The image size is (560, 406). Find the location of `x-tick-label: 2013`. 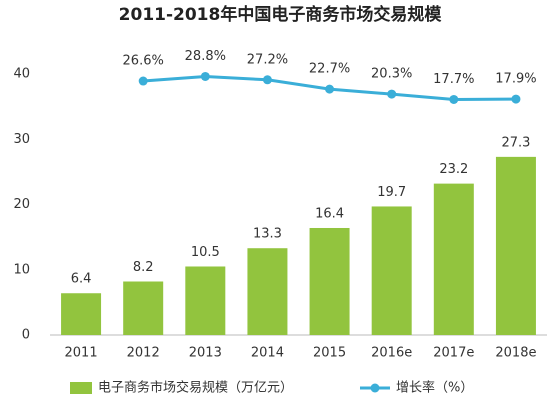

x-tick-label: 2013 is located at coordinates (205, 353).